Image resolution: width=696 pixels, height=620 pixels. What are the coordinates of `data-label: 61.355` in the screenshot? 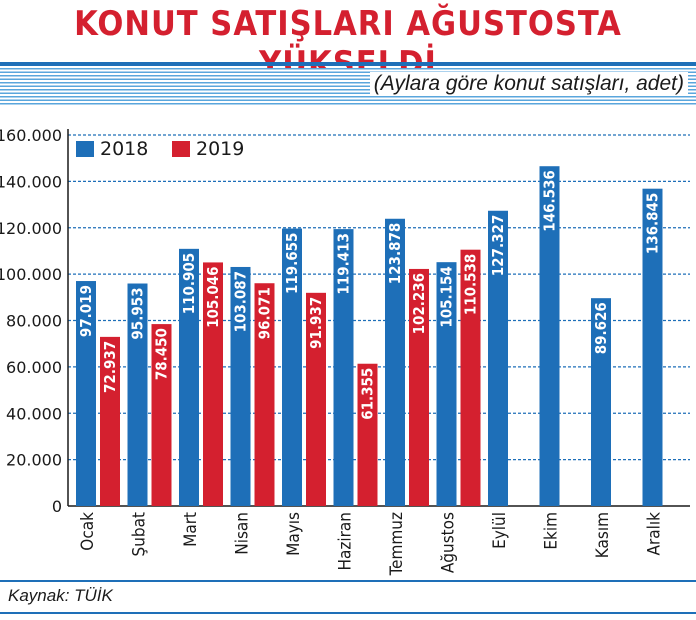 It's located at (368, 394).